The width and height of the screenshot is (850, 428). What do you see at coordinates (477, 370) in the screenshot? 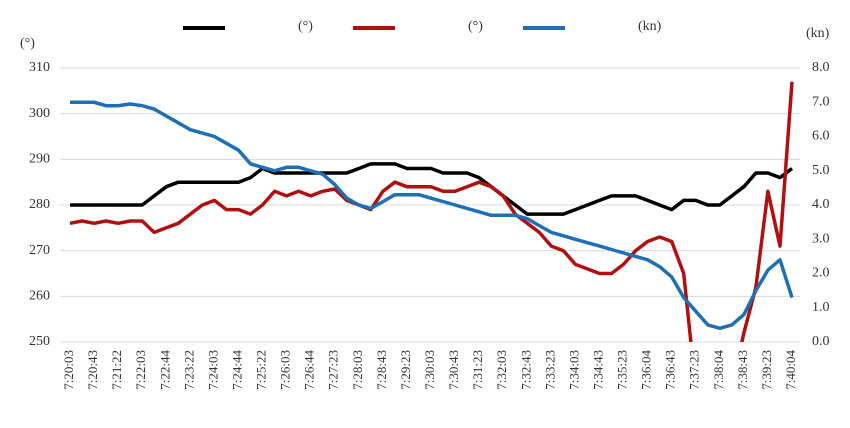
I see `x-tick-label: 7:31:23` at bounding box center [477, 370].